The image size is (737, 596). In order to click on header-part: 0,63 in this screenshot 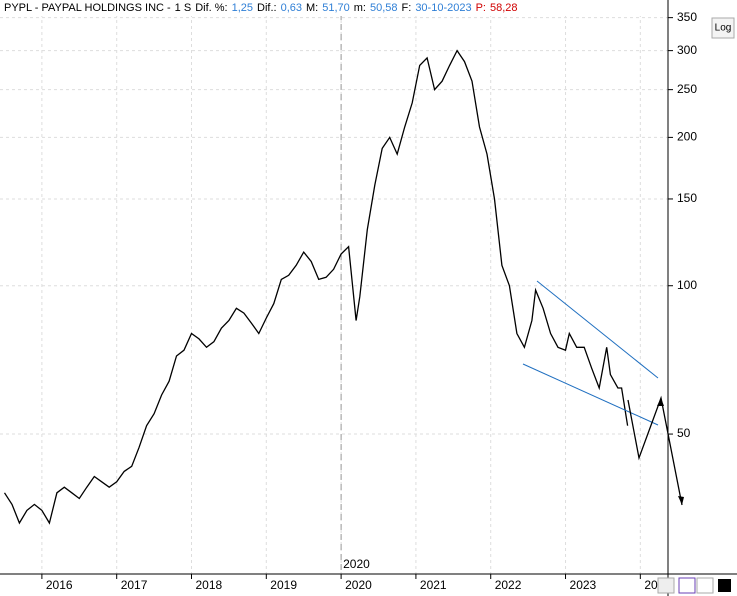, I will do `click(291, 8)`.